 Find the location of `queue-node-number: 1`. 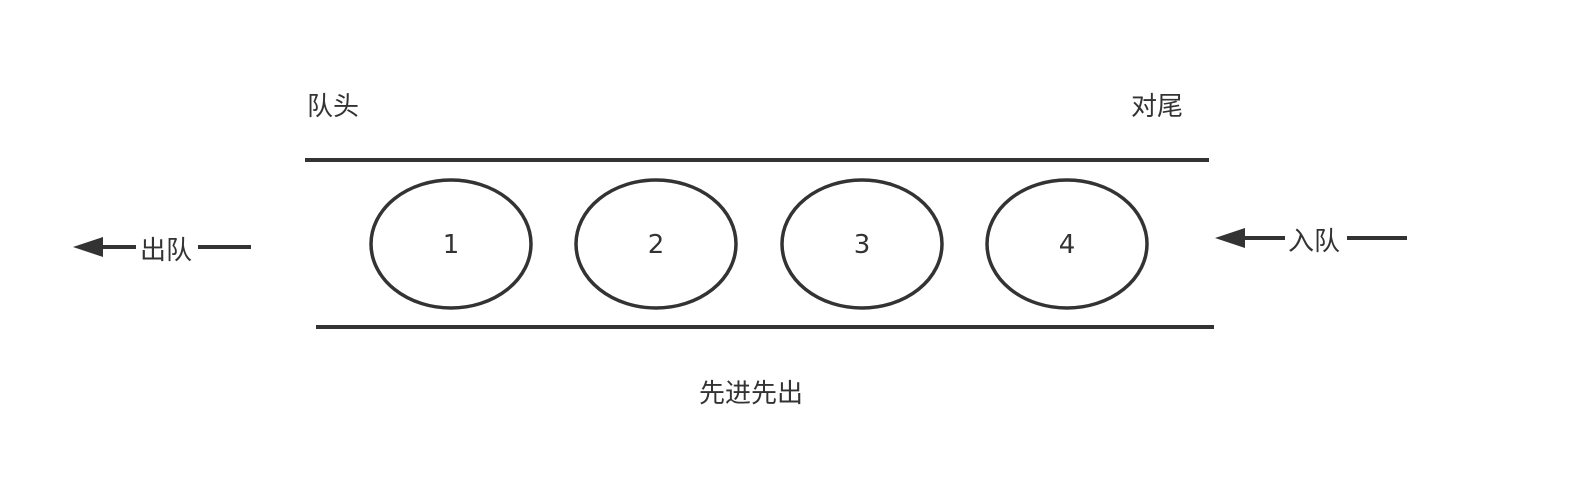

queue-node-number: 1 is located at coordinates (451, 245).